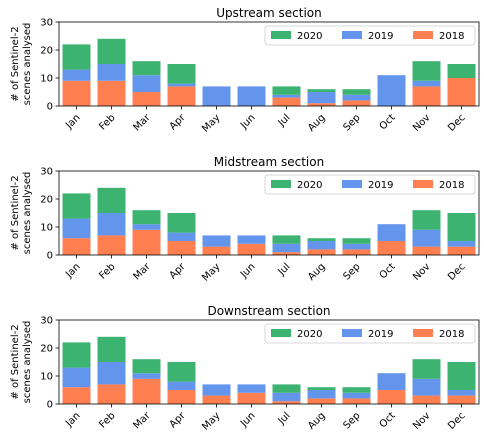 Image resolution: width=484 pixels, height=441 pixels. I want to click on bar-2019-sep, so click(356, 97).